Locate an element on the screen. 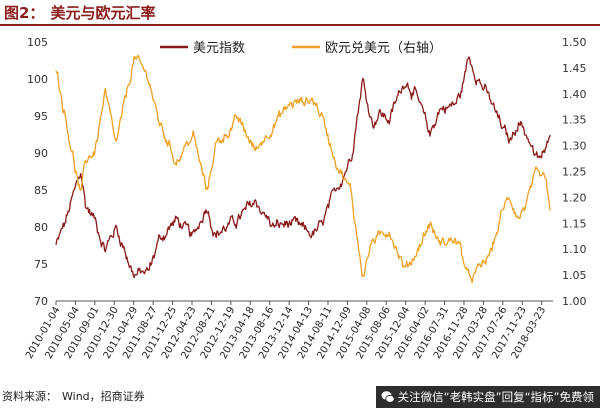 This screenshot has width=600, height=408. left-y-tick-label: 75 is located at coordinates (41, 264).